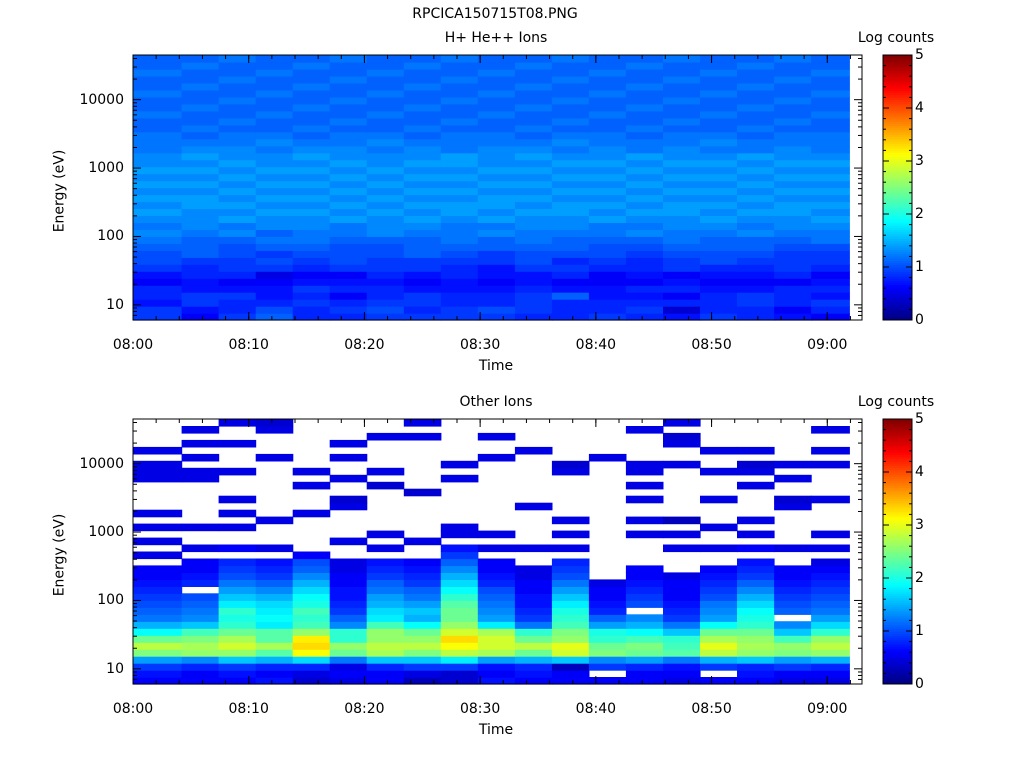  I want to click on colorbar-frame, so click(897, 551).